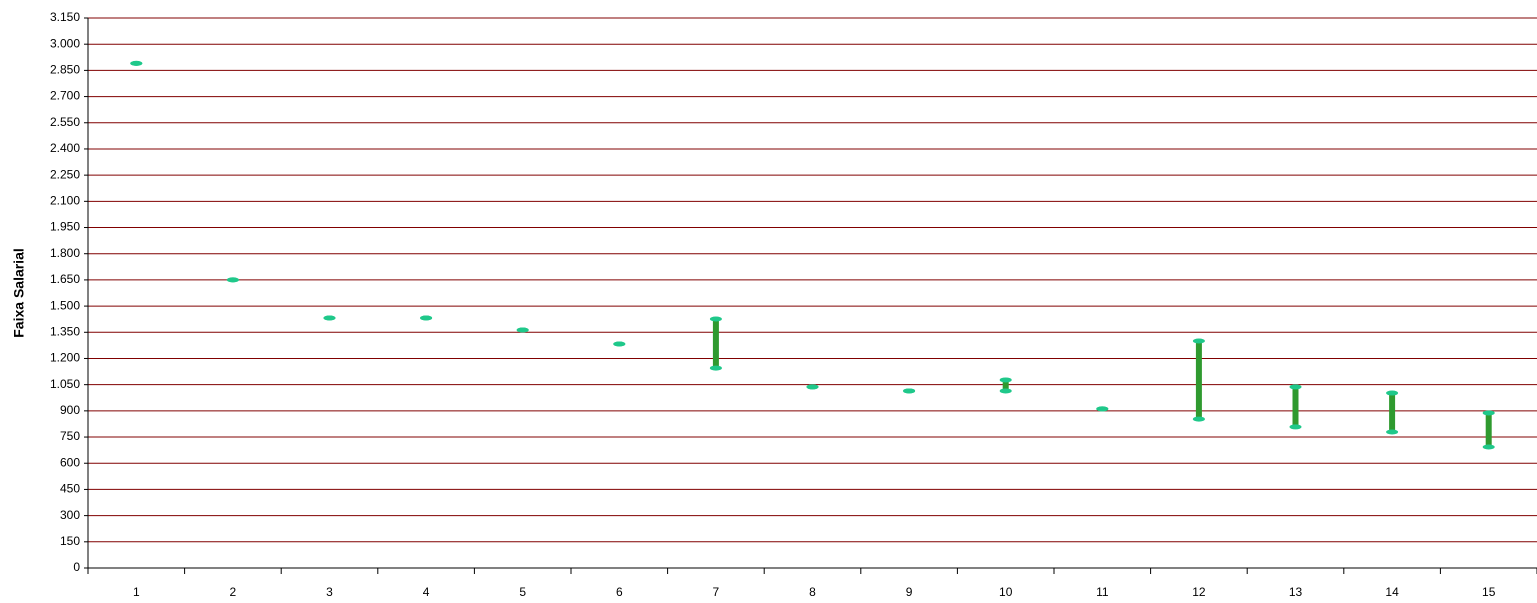 The width and height of the screenshot is (1537, 603). I want to click on x-tick-label: 15, so click(1489, 592).